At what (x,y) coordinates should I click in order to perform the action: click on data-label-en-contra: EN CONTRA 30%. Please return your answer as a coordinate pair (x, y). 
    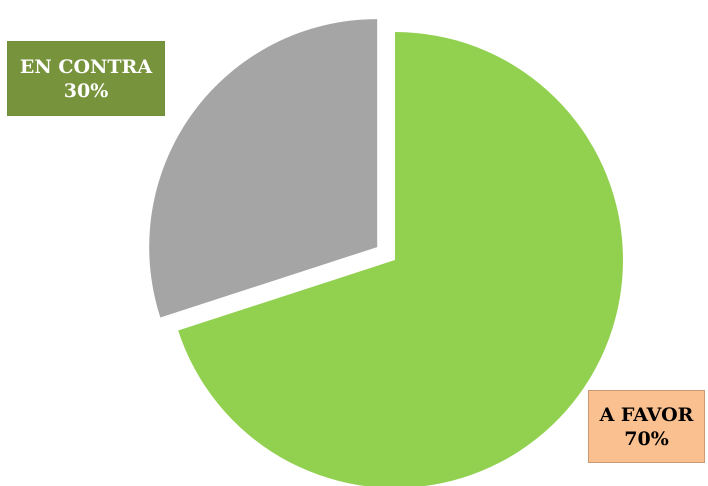
    Looking at the image, I should click on (86, 78).